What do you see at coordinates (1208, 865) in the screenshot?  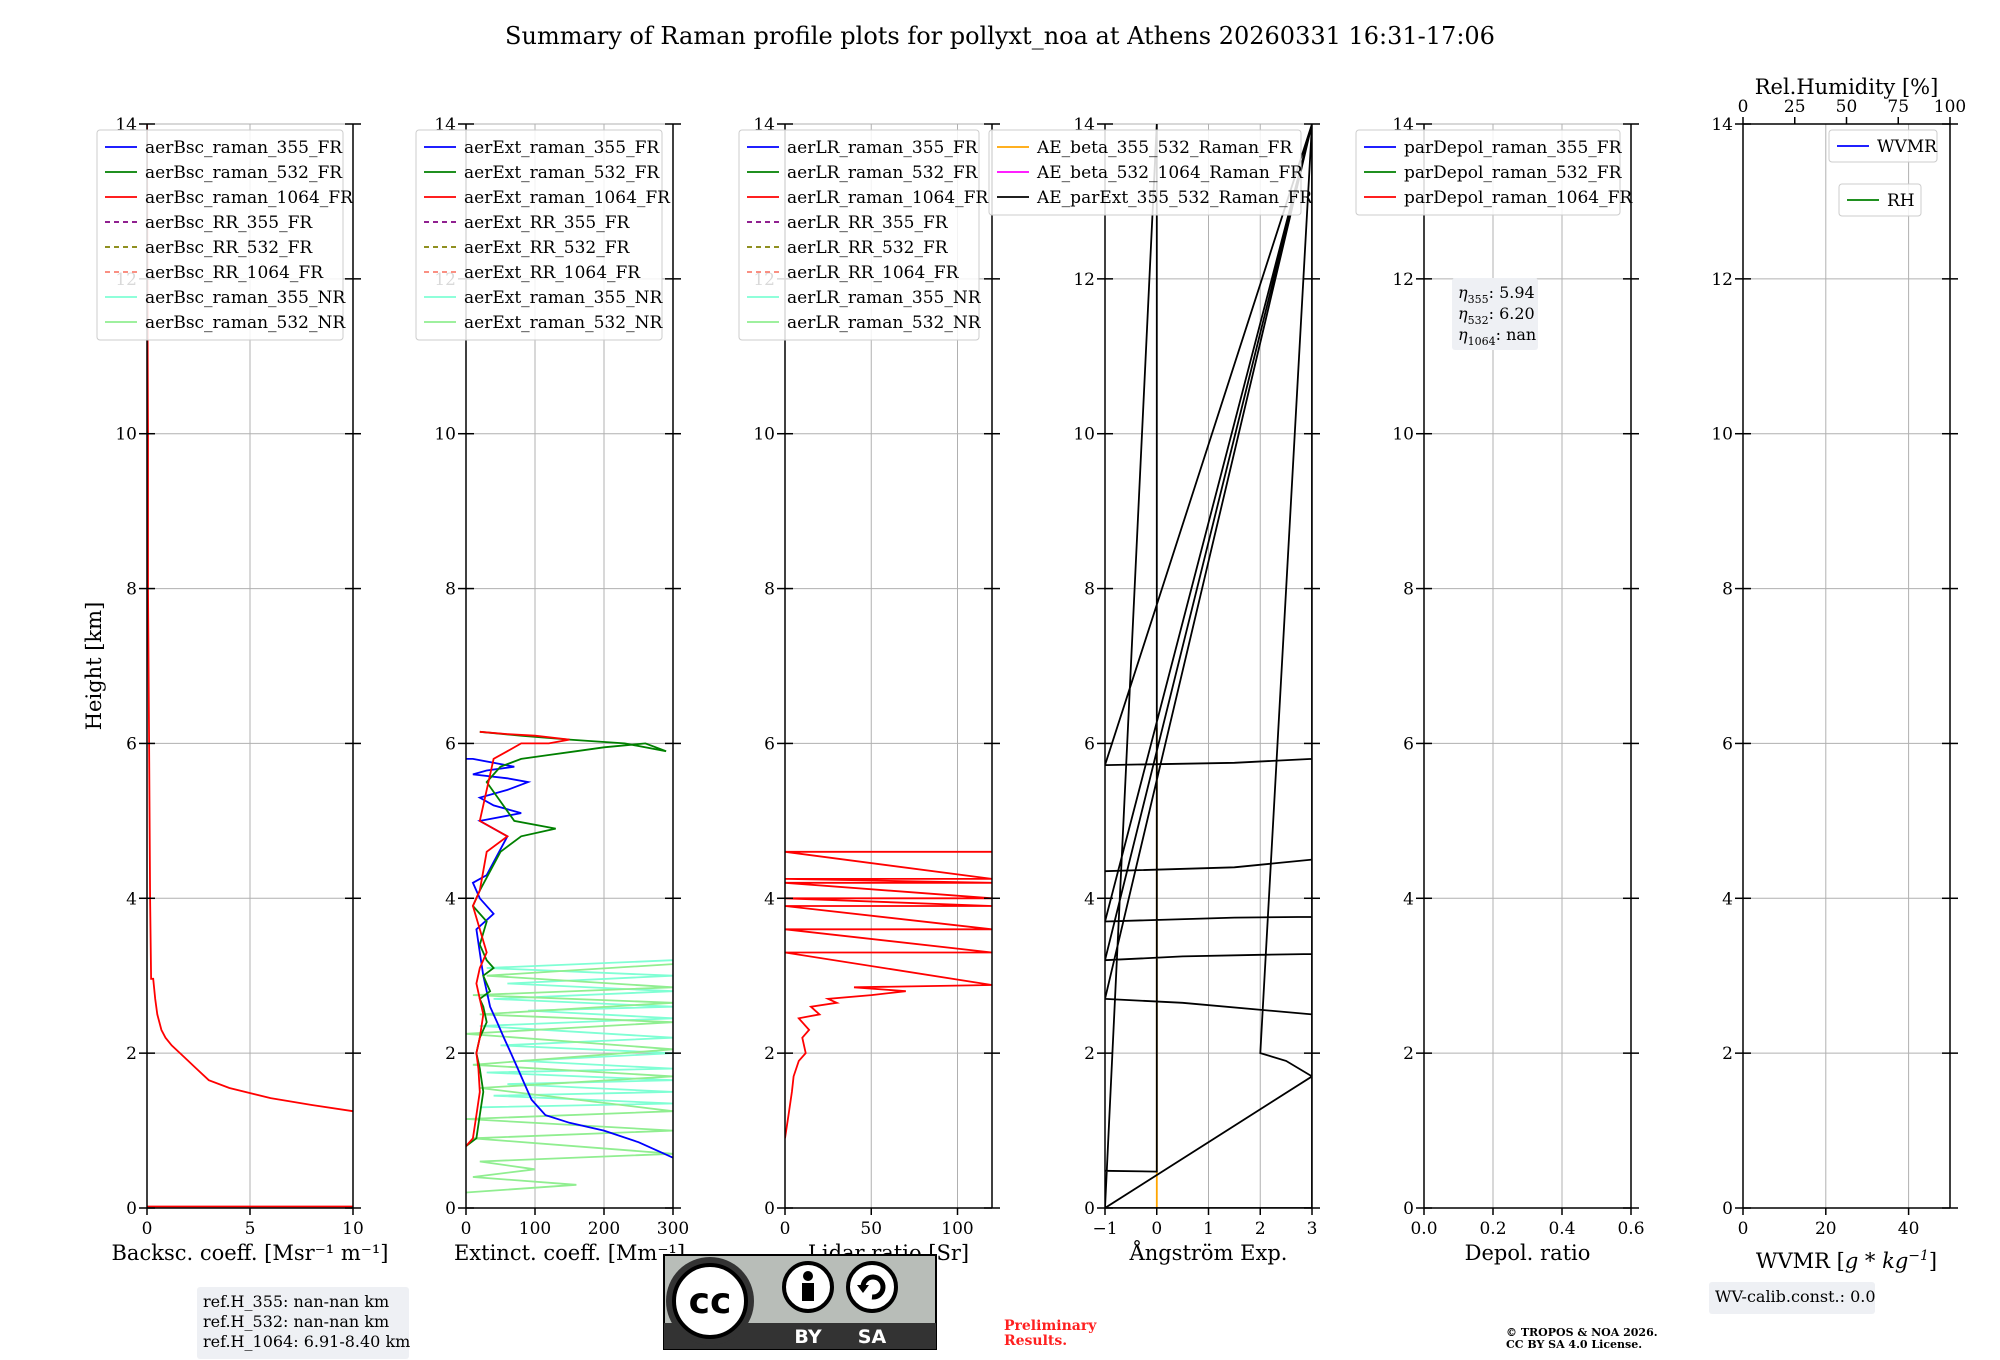 I see `series-line-AE_parExt_355_532_Raman_FR_segs` at bounding box center [1208, 865].